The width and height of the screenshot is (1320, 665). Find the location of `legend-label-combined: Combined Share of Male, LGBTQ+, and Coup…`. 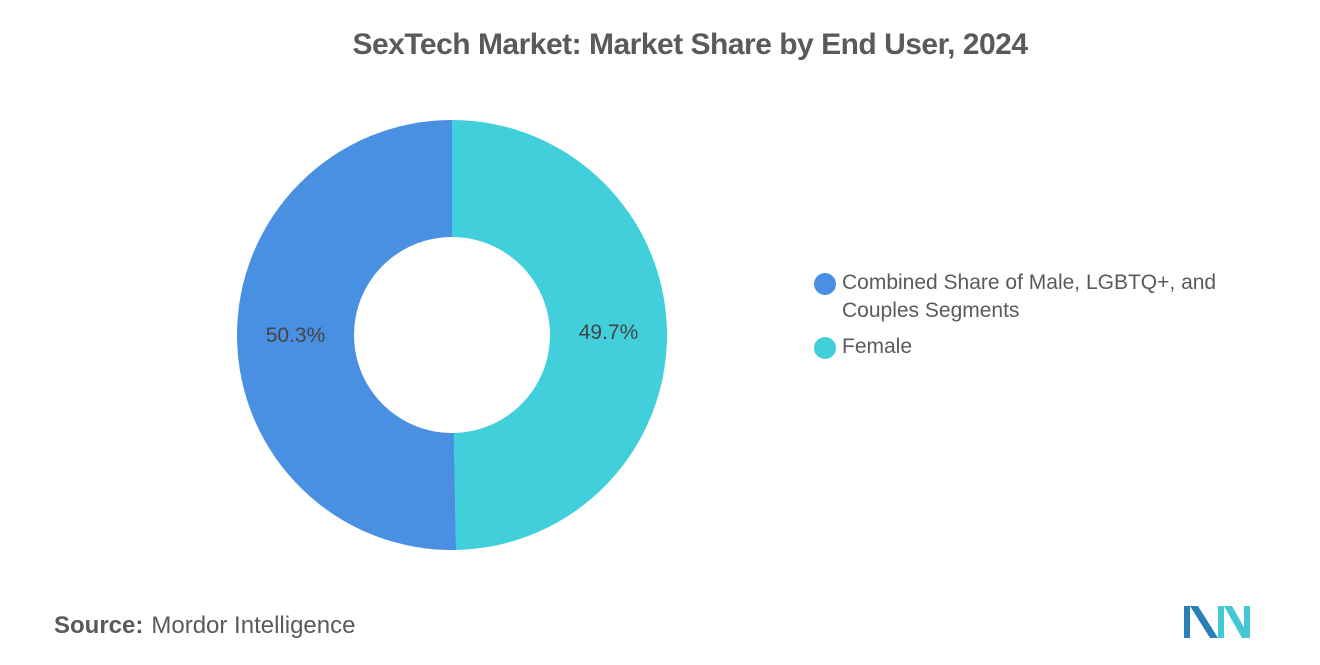

legend-label-combined: Combined Share of Male, LGBTQ+, and Coup… is located at coordinates (1029, 296).